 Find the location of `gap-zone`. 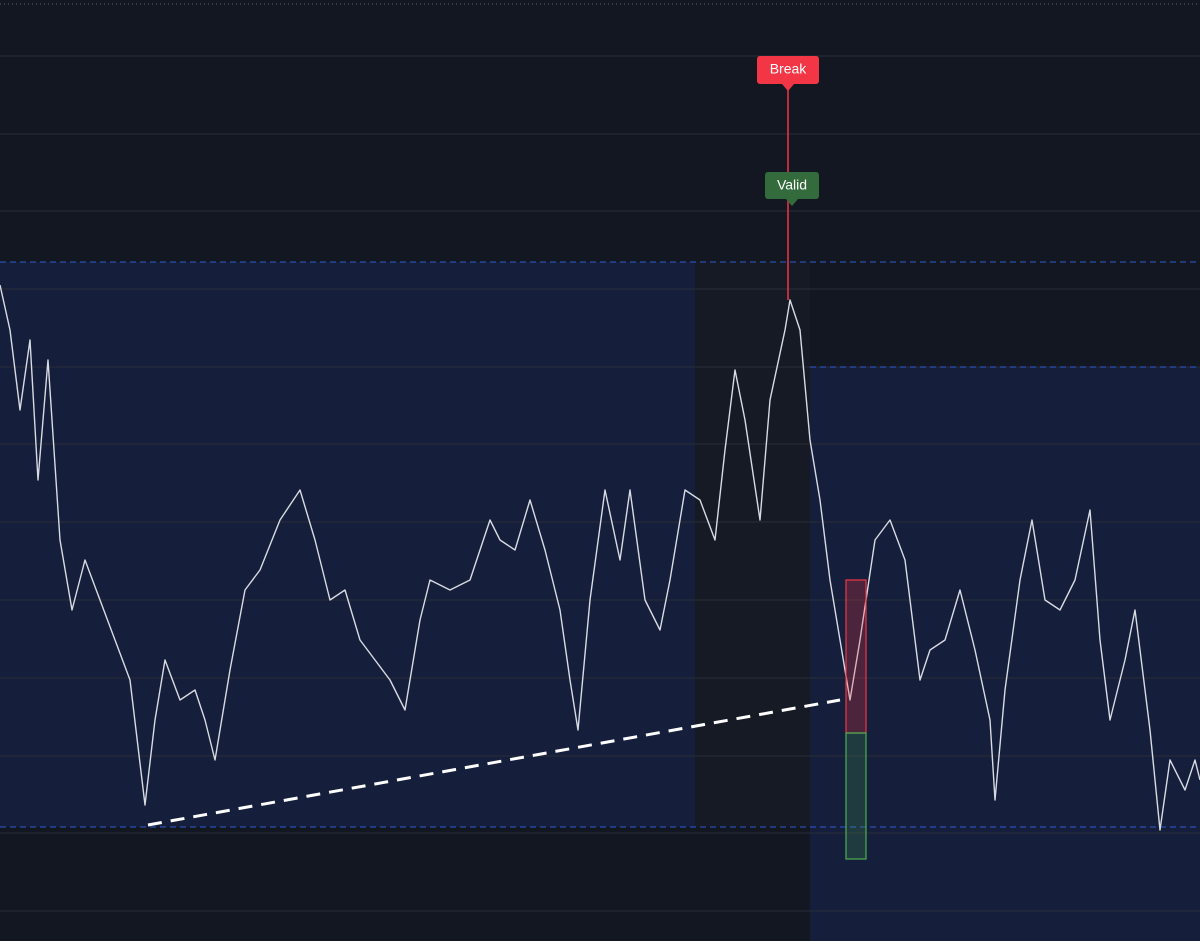

gap-zone is located at coordinates (752, 544).